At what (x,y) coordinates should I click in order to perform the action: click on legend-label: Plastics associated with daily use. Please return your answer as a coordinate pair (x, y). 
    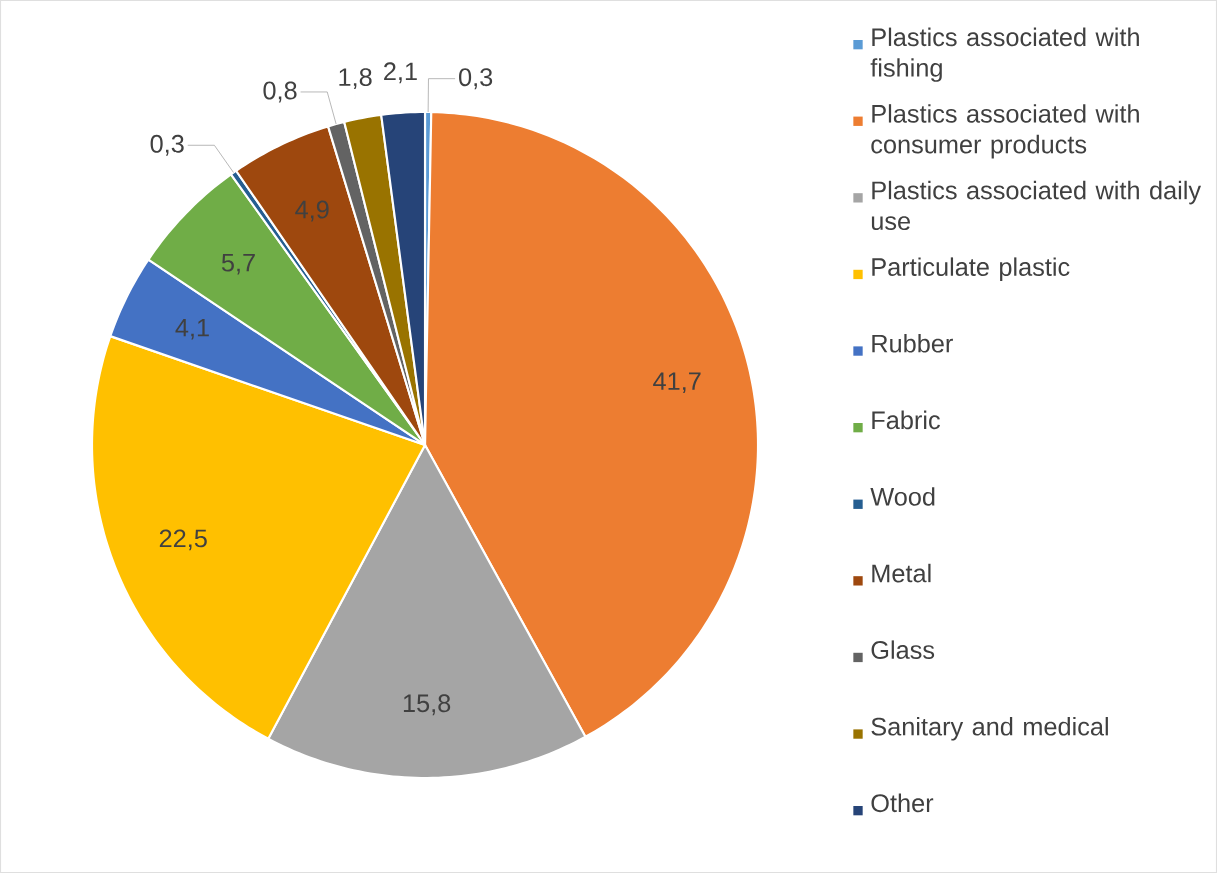
    Looking at the image, I should click on (1036, 205).